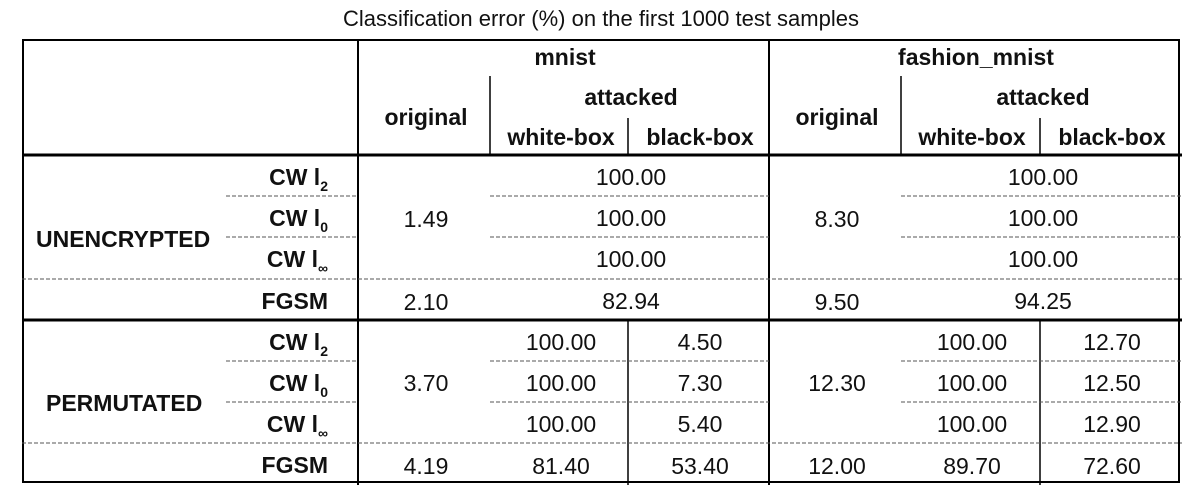 This screenshot has width=1202, height=501. What do you see at coordinates (1043, 259) in the screenshot?
I see `cell-unenc-fmnist-cw-linf: 100.00` at bounding box center [1043, 259].